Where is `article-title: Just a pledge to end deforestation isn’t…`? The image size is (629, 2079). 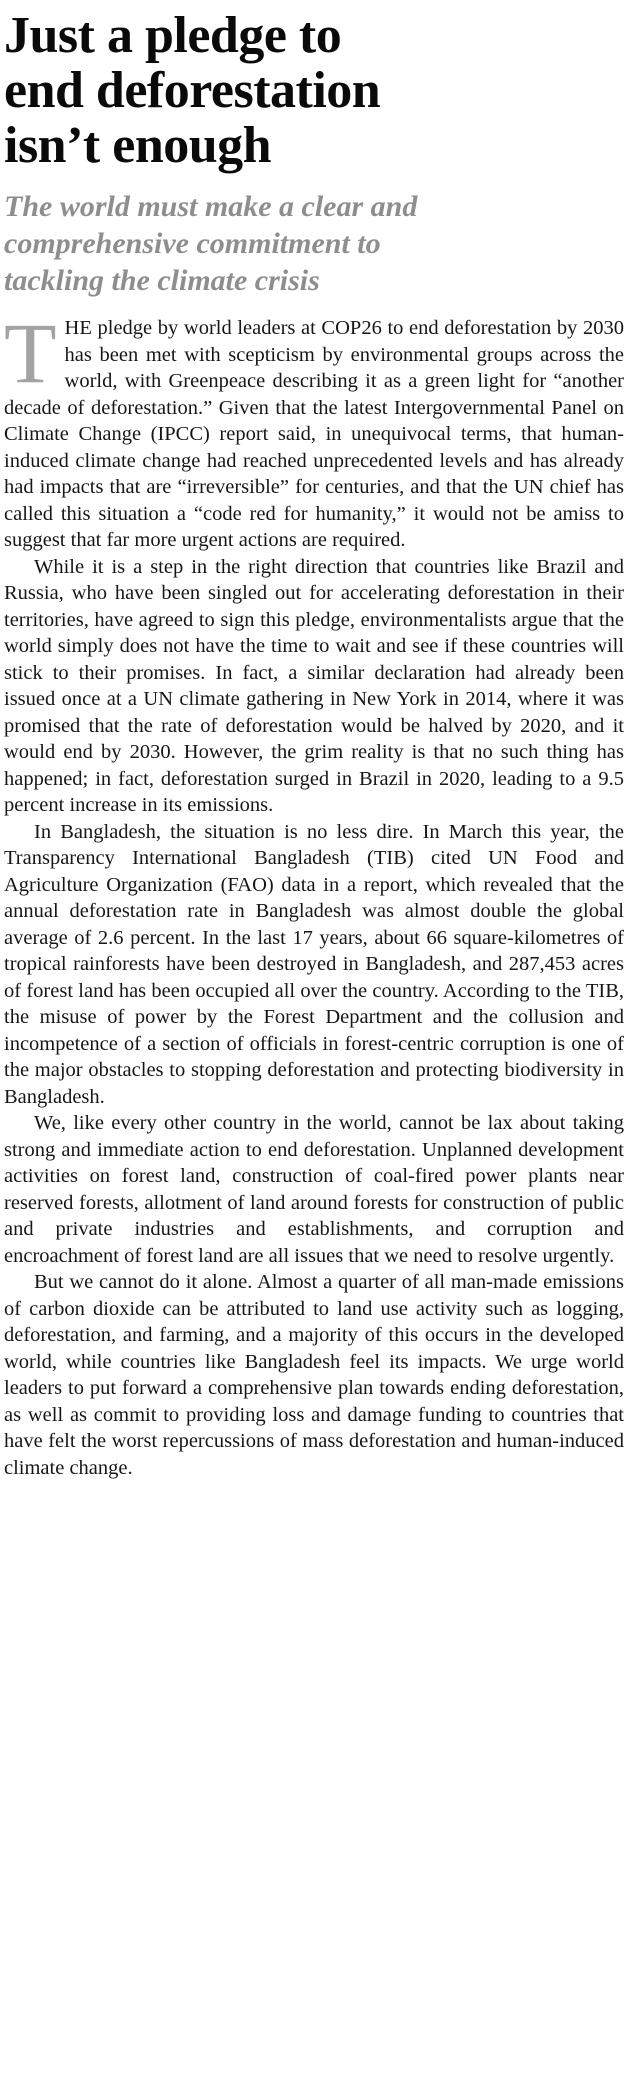
article-title: Just a pledge to end deforestation isn’t… is located at coordinates (314, 90).